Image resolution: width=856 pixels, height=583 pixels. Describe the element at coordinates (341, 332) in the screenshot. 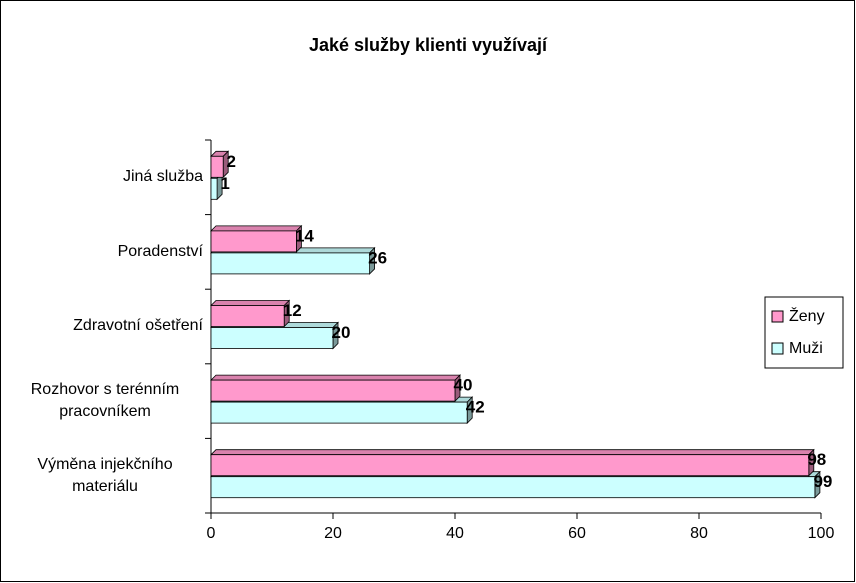

I see `data-label: 20` at that location.